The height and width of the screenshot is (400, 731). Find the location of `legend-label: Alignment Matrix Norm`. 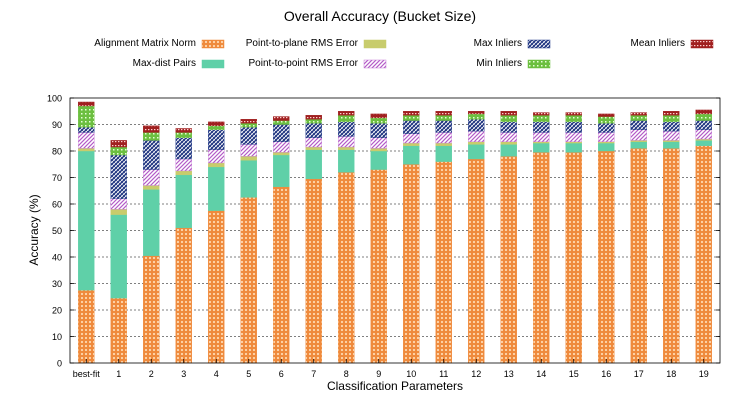

legend-label: Alignment Matrix Norm is located at coordinates (145, 43).